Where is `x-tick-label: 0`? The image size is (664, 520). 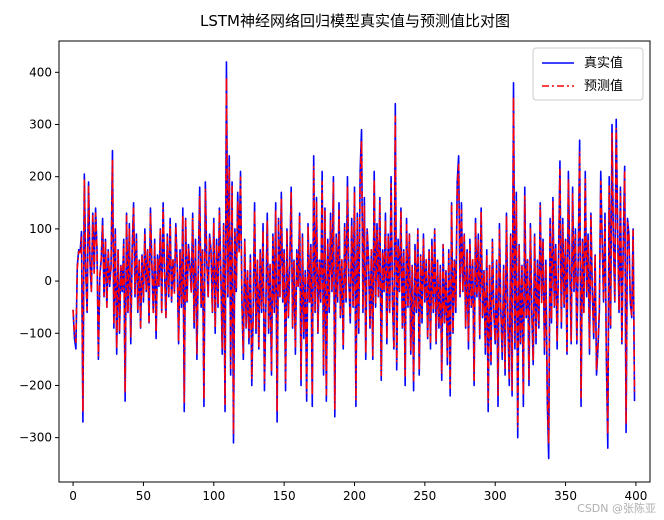 x-tick-label: 0 is located at coordinates (73, 496).